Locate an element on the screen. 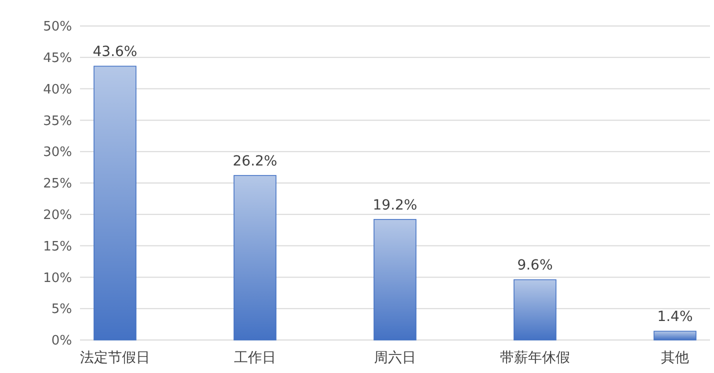  y-tick-label: 20% is located at coordinates (57, 215).